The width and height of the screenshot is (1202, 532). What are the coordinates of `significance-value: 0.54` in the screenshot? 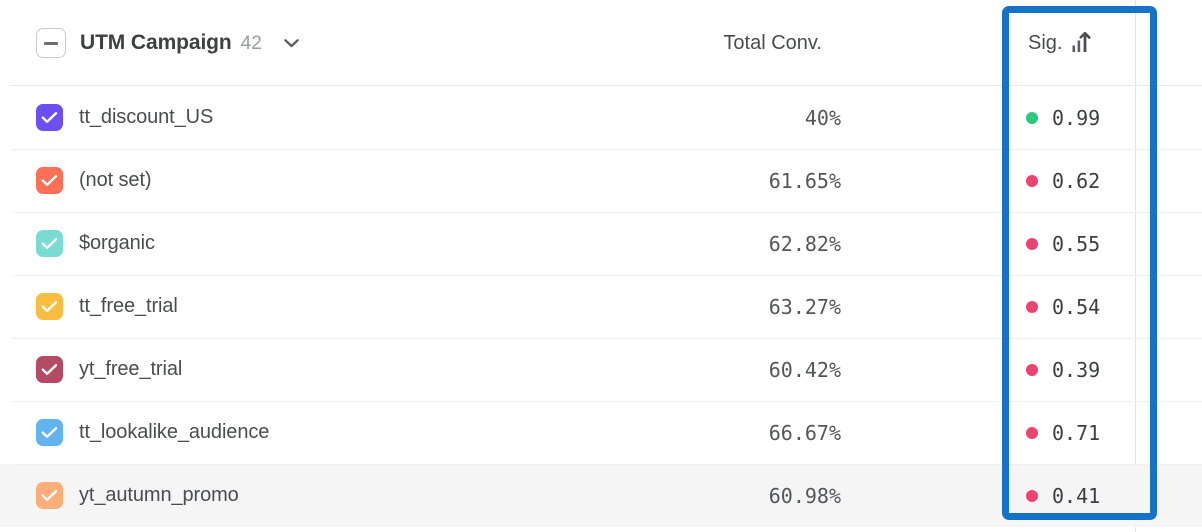 It's located at (1076, 306).